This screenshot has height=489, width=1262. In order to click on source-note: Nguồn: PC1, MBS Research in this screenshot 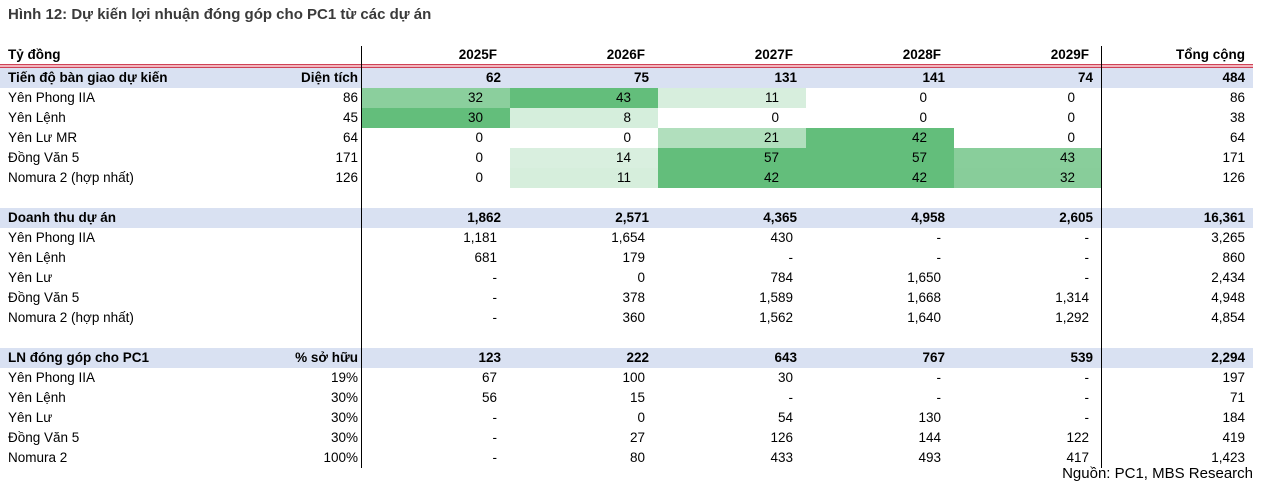, I will do `click(1157, 473)`.